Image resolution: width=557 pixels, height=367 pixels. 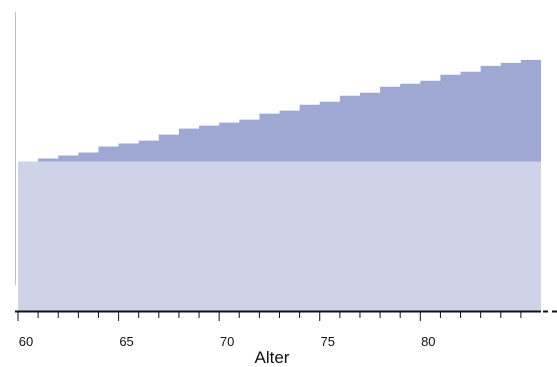 What do you see at coordinates (327, 341) in the screenshot?
I see `x-tick-label: 75` at bounding box center [327, 341].